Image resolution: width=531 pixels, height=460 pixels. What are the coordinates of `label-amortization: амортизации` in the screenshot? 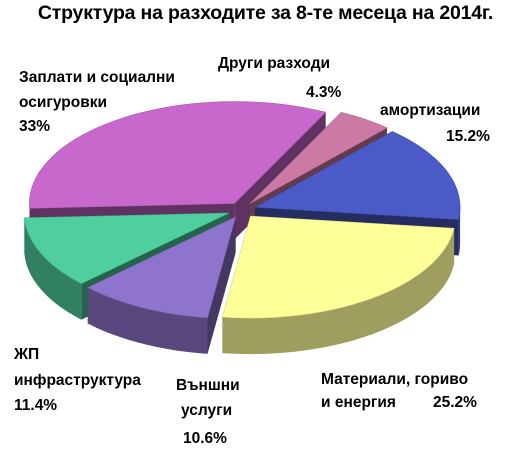 It's located at (430, 110).